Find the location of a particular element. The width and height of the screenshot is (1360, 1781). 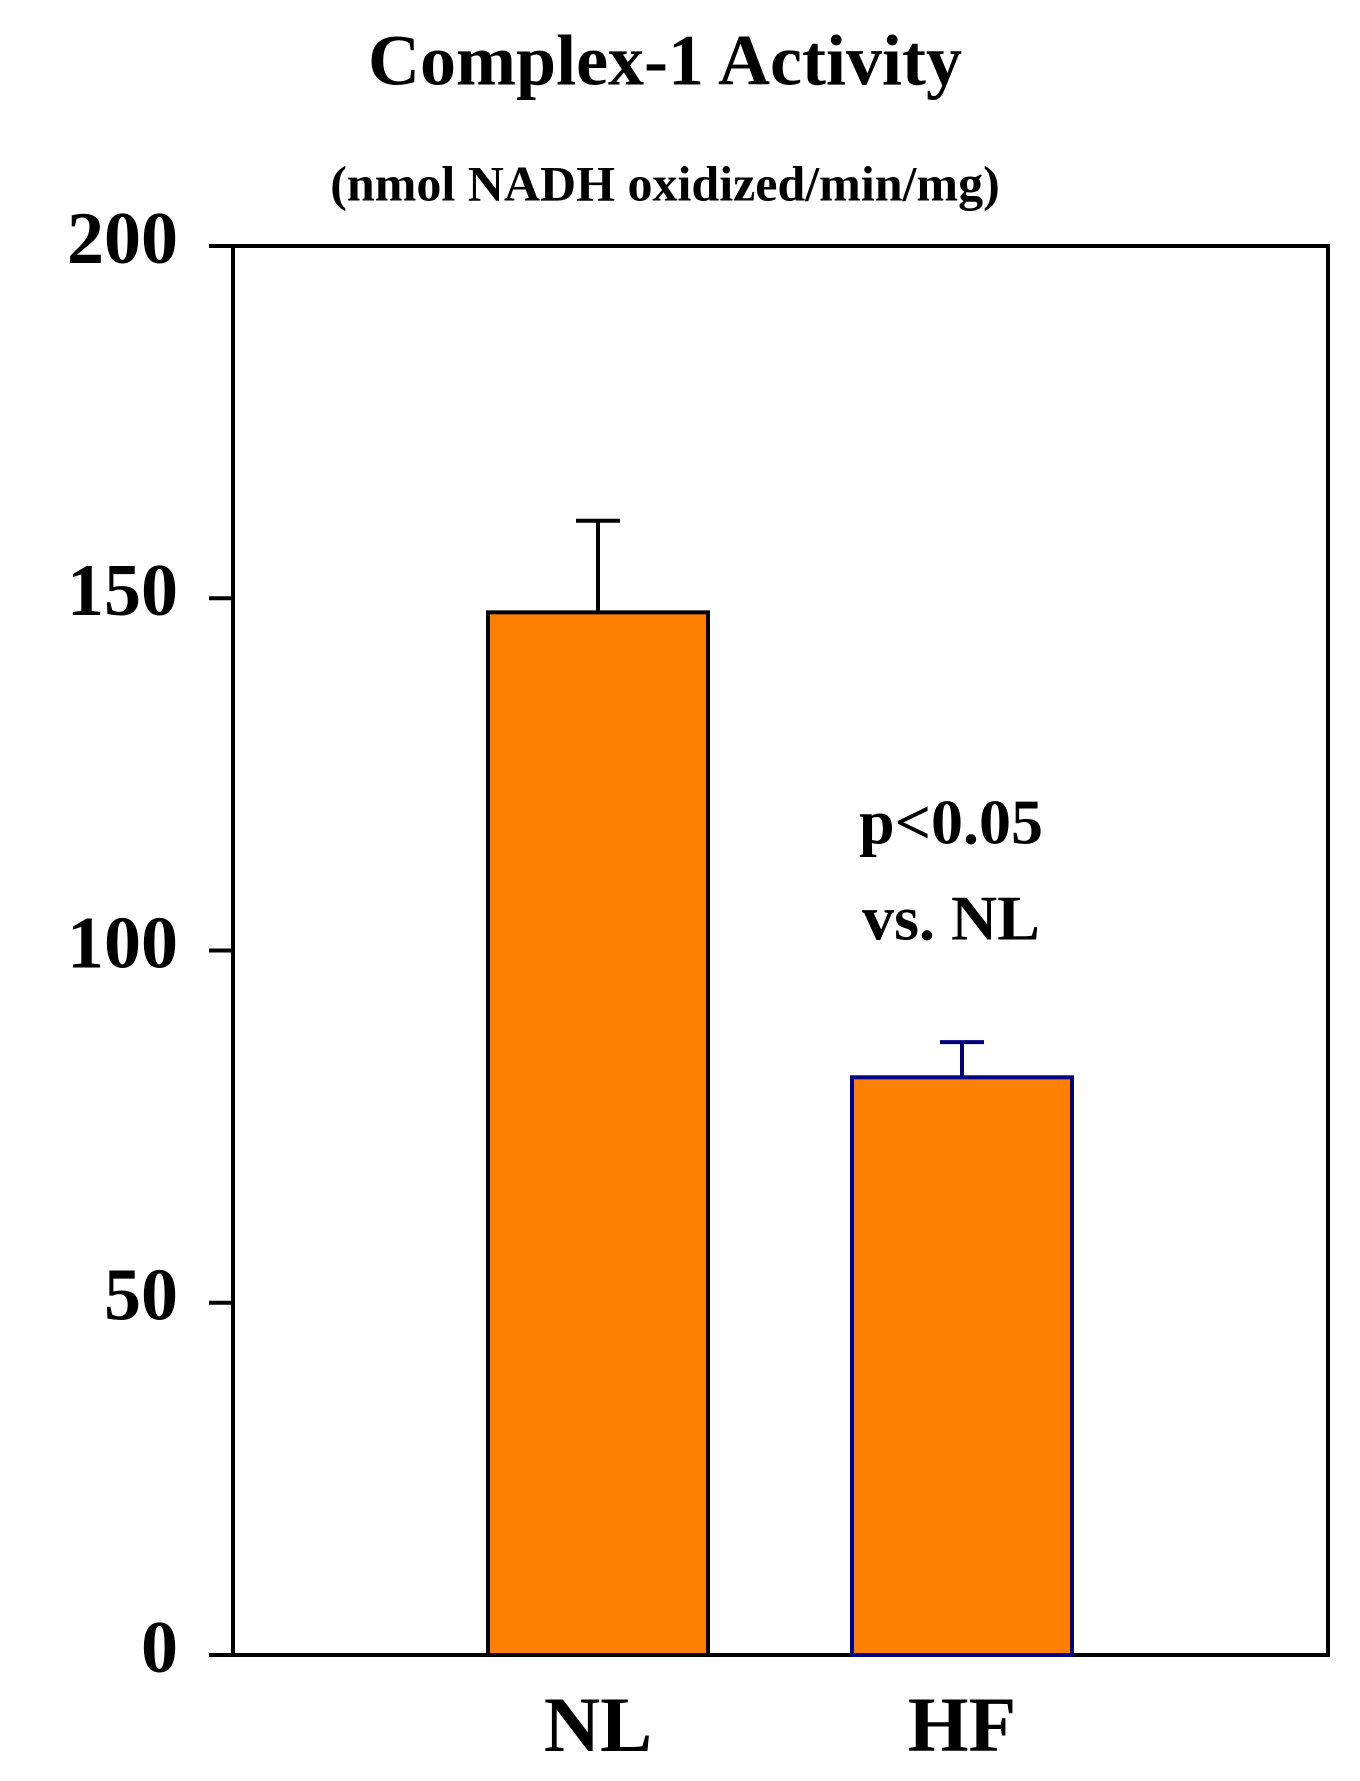

y-tick-label: 200 is located at coordinates (122, 239).